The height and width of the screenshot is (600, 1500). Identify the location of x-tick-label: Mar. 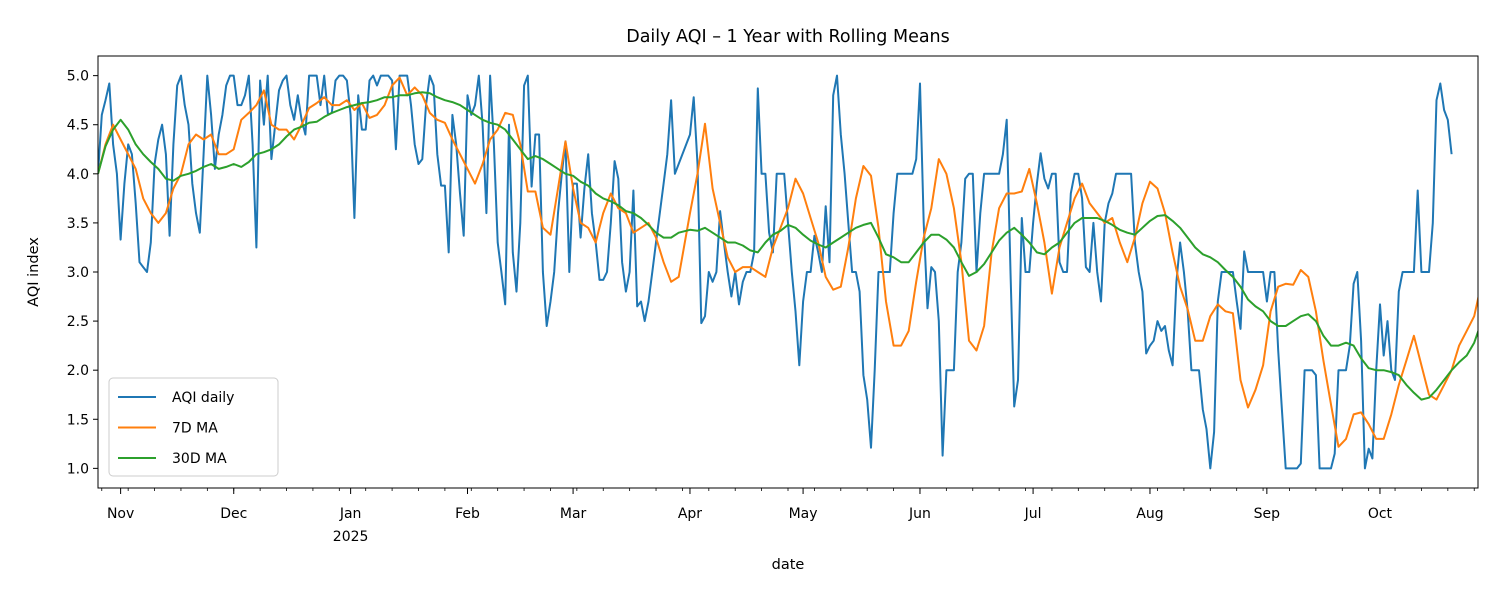
(573, 514).